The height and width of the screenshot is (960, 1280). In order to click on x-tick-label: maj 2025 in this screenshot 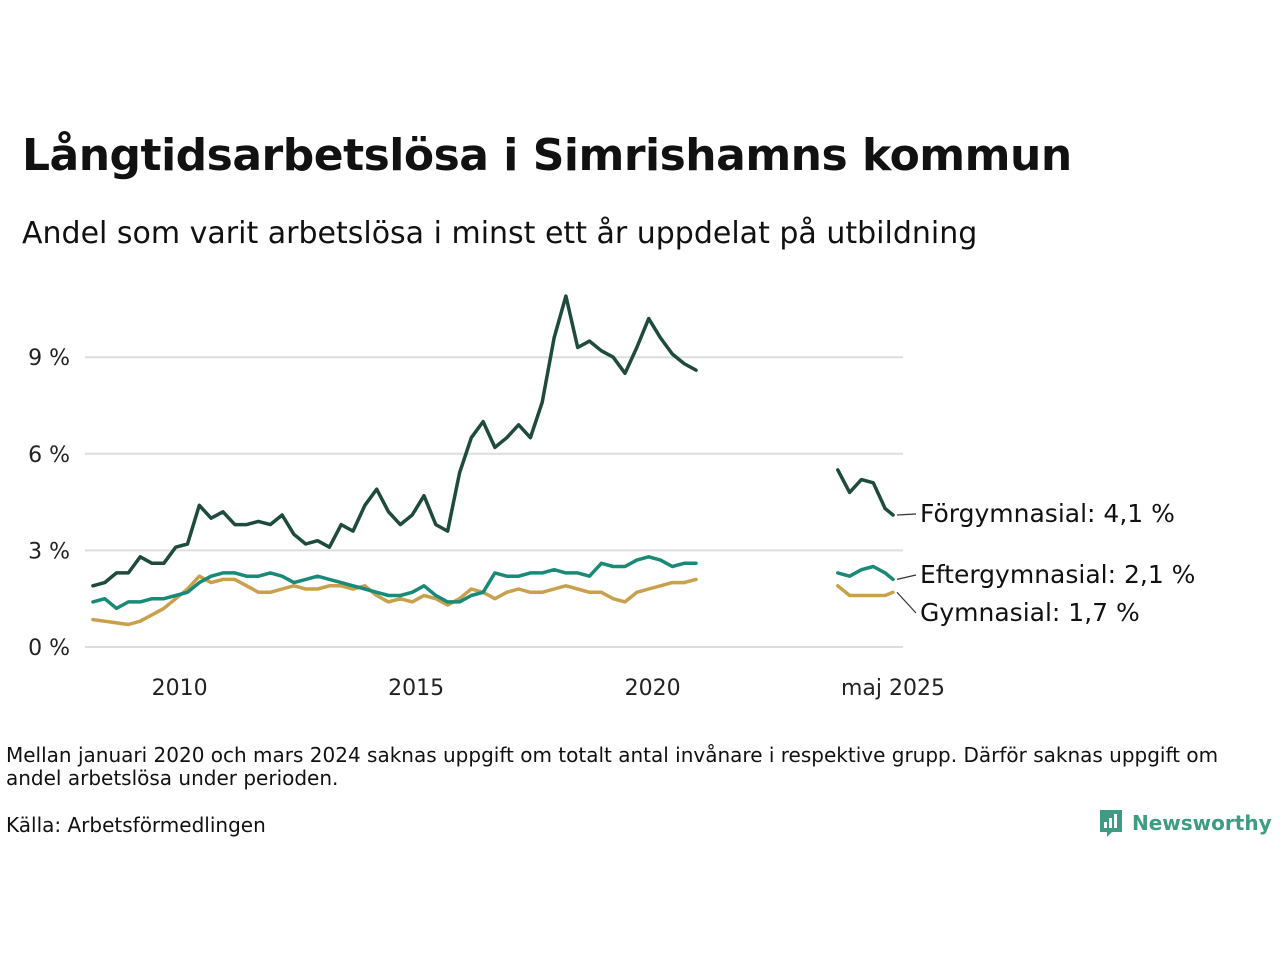, I will do `click(893, 688)`.